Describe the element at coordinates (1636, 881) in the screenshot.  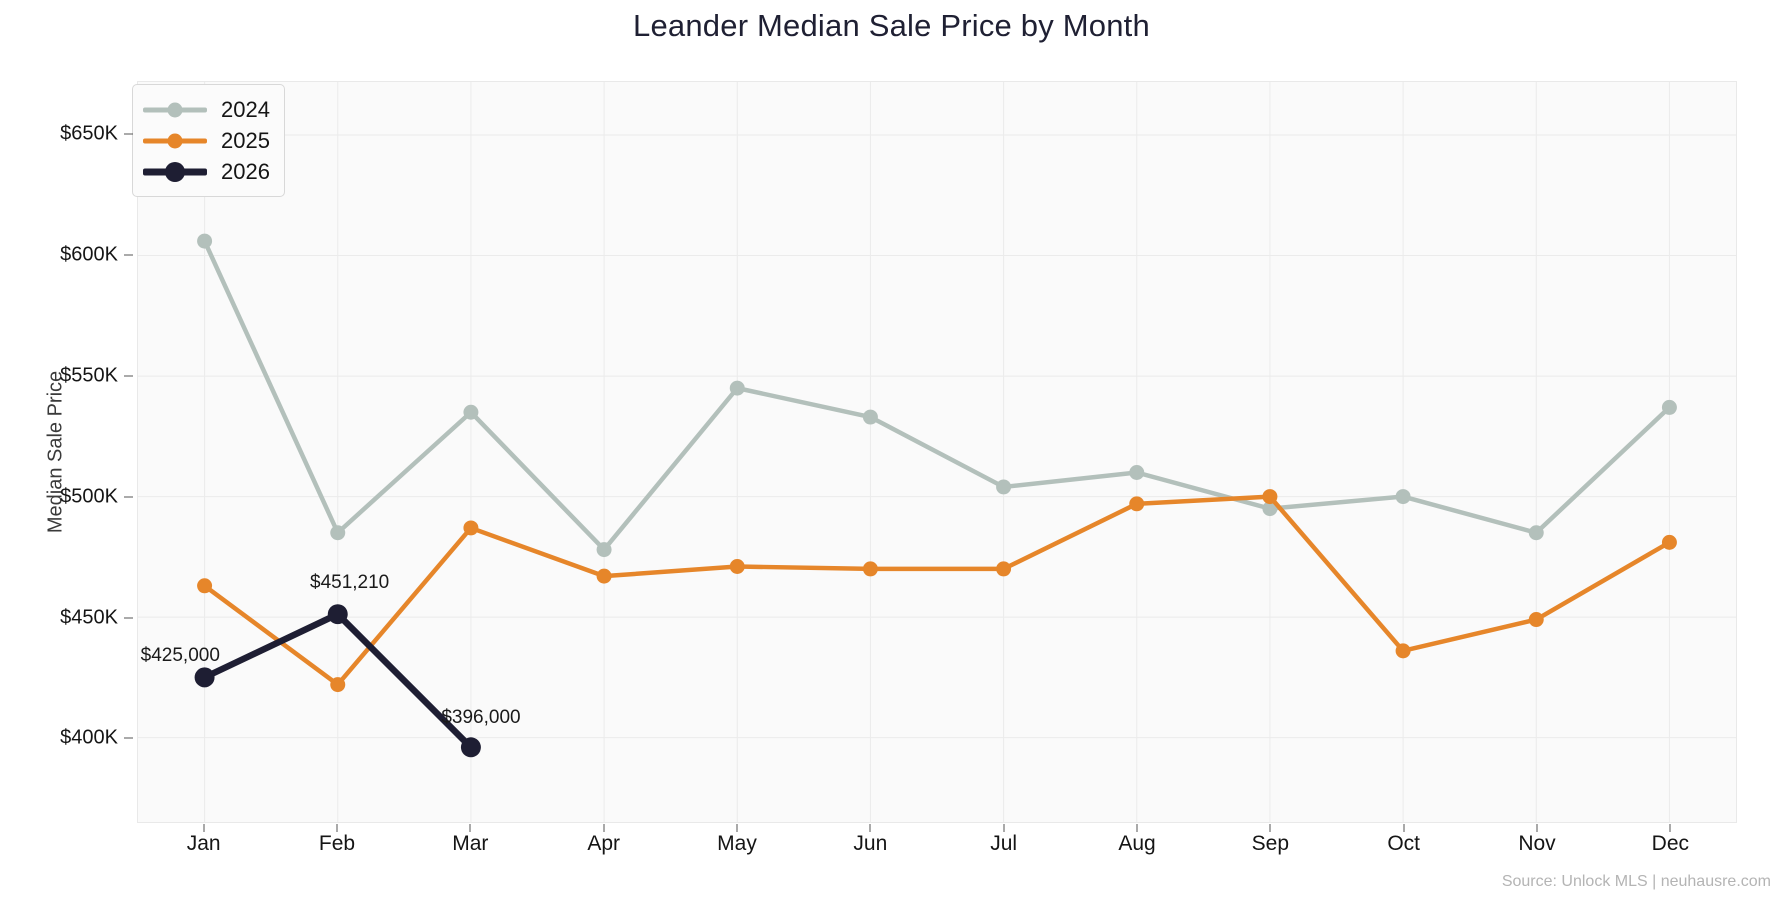
I see `source-note: Source: Unlock MLS | neuhausre.com` at that location.